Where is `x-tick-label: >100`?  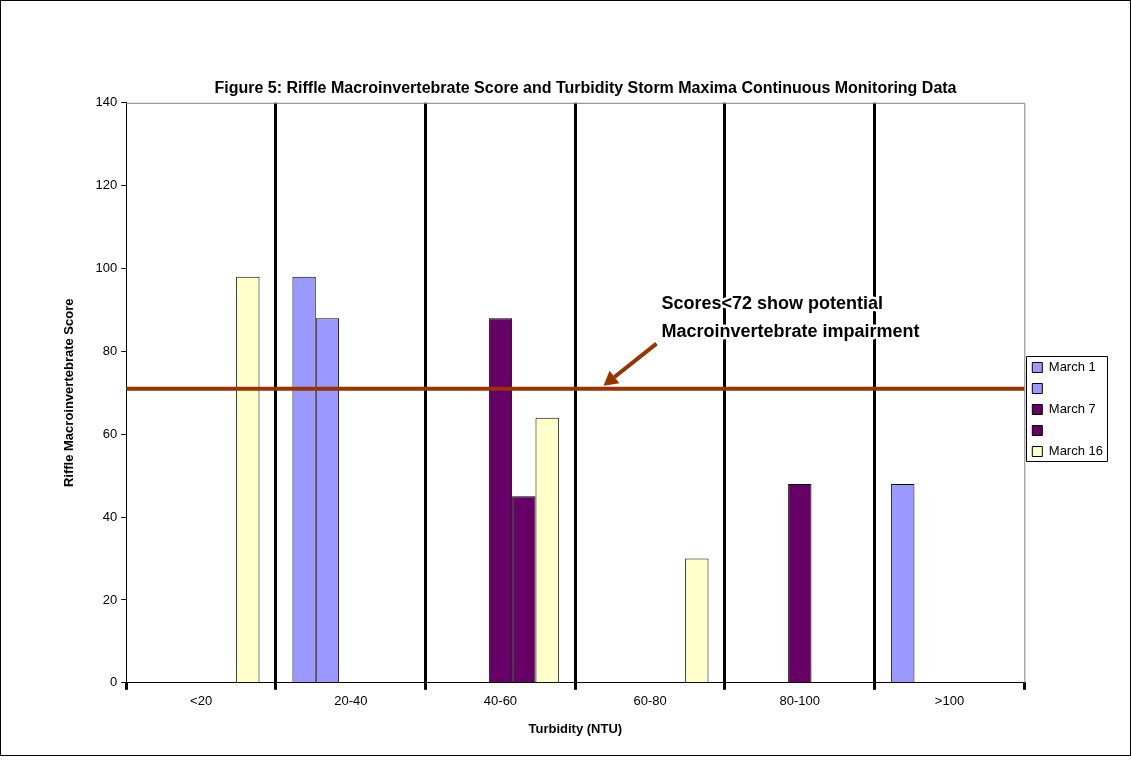
x-tick-label: >100 is located at coordinates (949, 701).